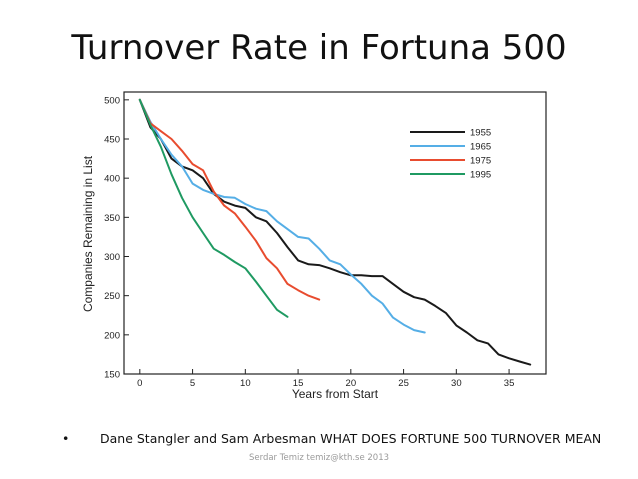  Describe the element at coordinates (509, 383) in the screenshot. I see `x-tick-label: 35` at that location.